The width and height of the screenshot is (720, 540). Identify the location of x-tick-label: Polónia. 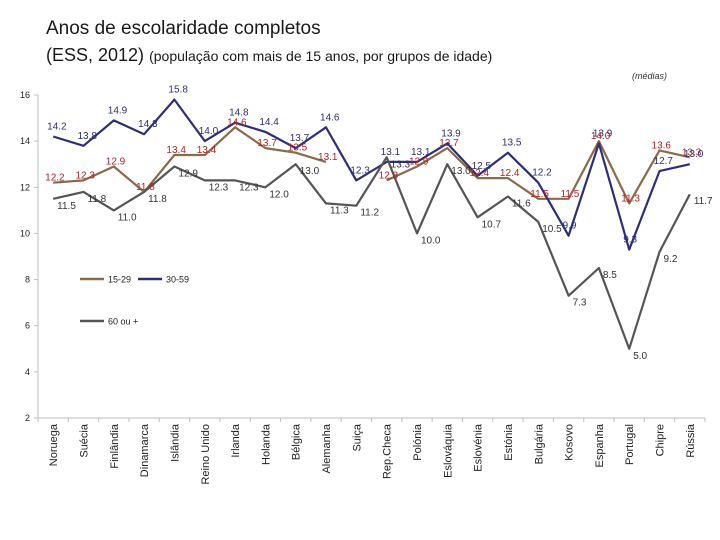
(418, 442).